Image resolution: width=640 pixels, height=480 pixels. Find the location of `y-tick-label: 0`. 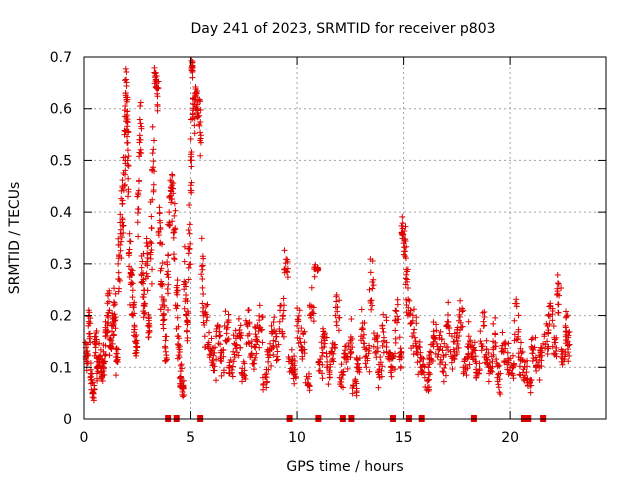

y-tick-label: 0 is located at coordinates (67, 420).